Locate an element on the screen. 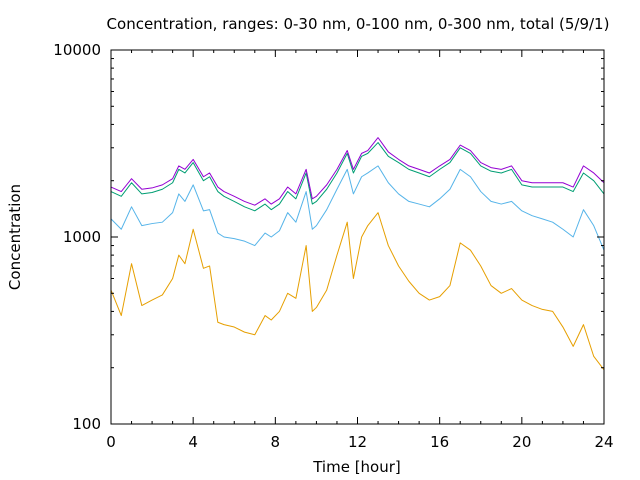 This screenshot has width=640, height=480. x-tick-label: 8 is located at coordinates (276, 442).